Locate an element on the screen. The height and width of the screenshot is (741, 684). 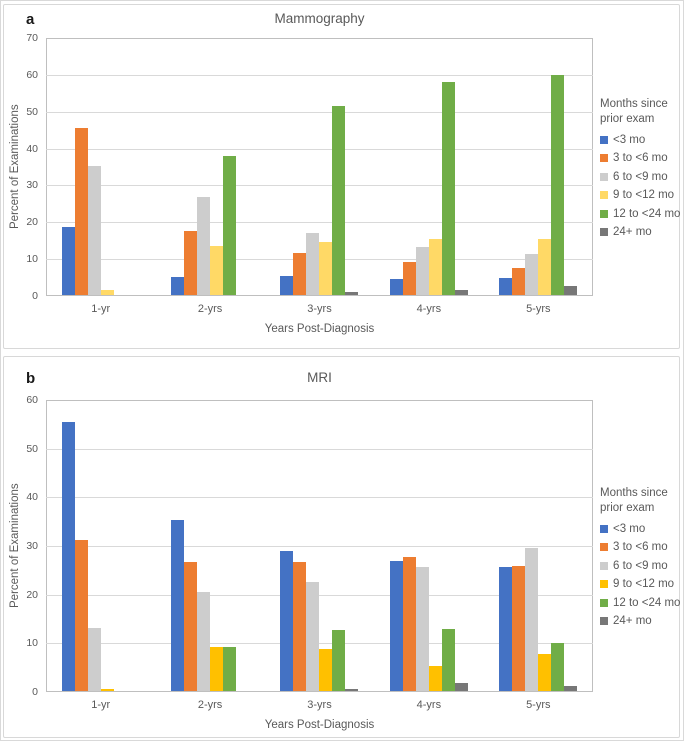
bar-9-to-12-mo-2-yrs is located at coordinates (217, 270).